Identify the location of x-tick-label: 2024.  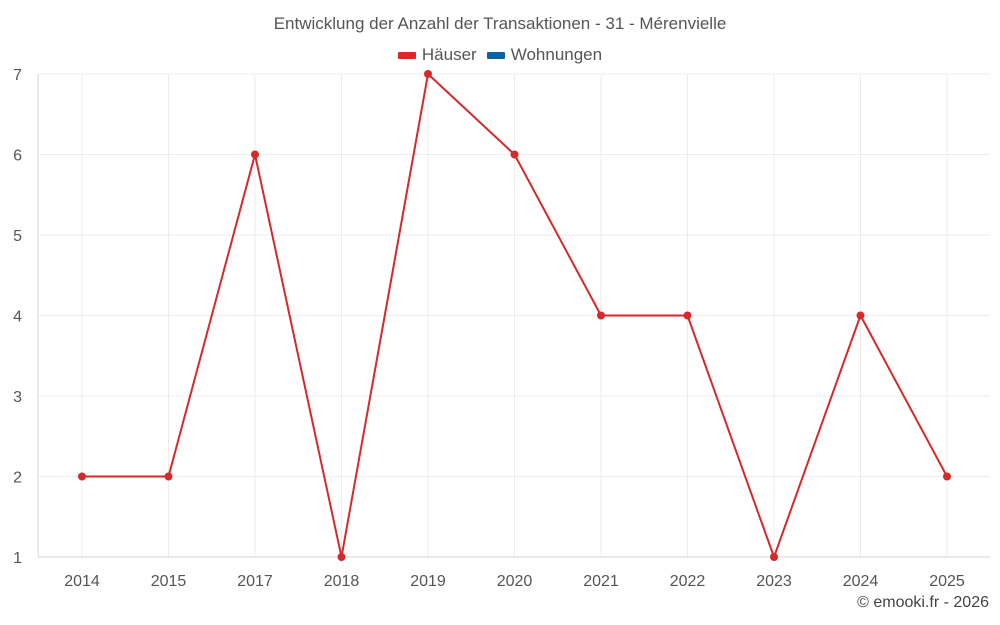
(861, 581).